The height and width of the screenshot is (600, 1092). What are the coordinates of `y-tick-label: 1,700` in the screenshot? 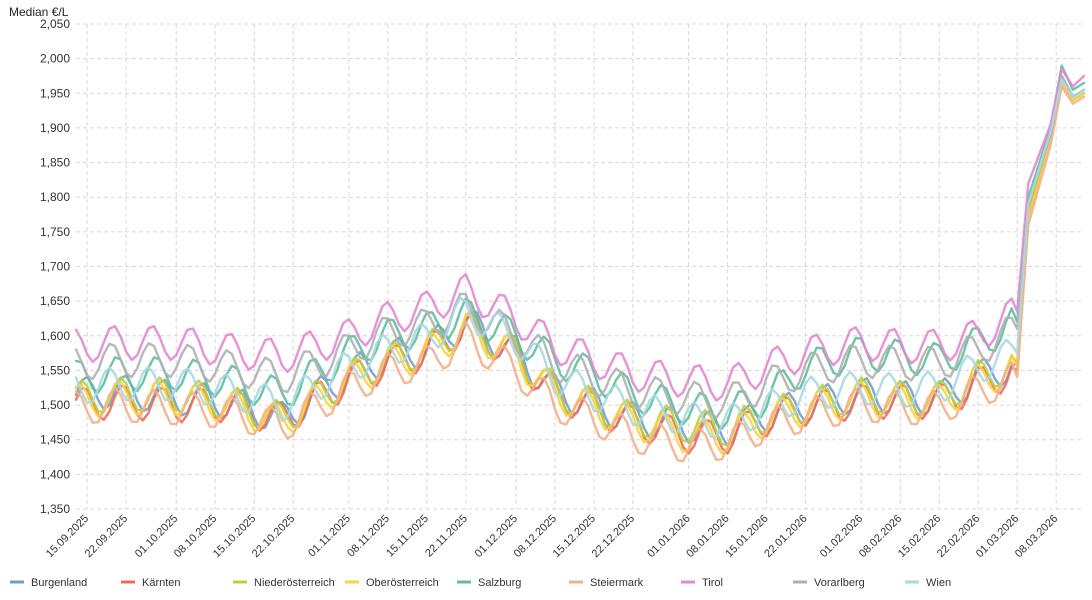 It's located at (55, 267).